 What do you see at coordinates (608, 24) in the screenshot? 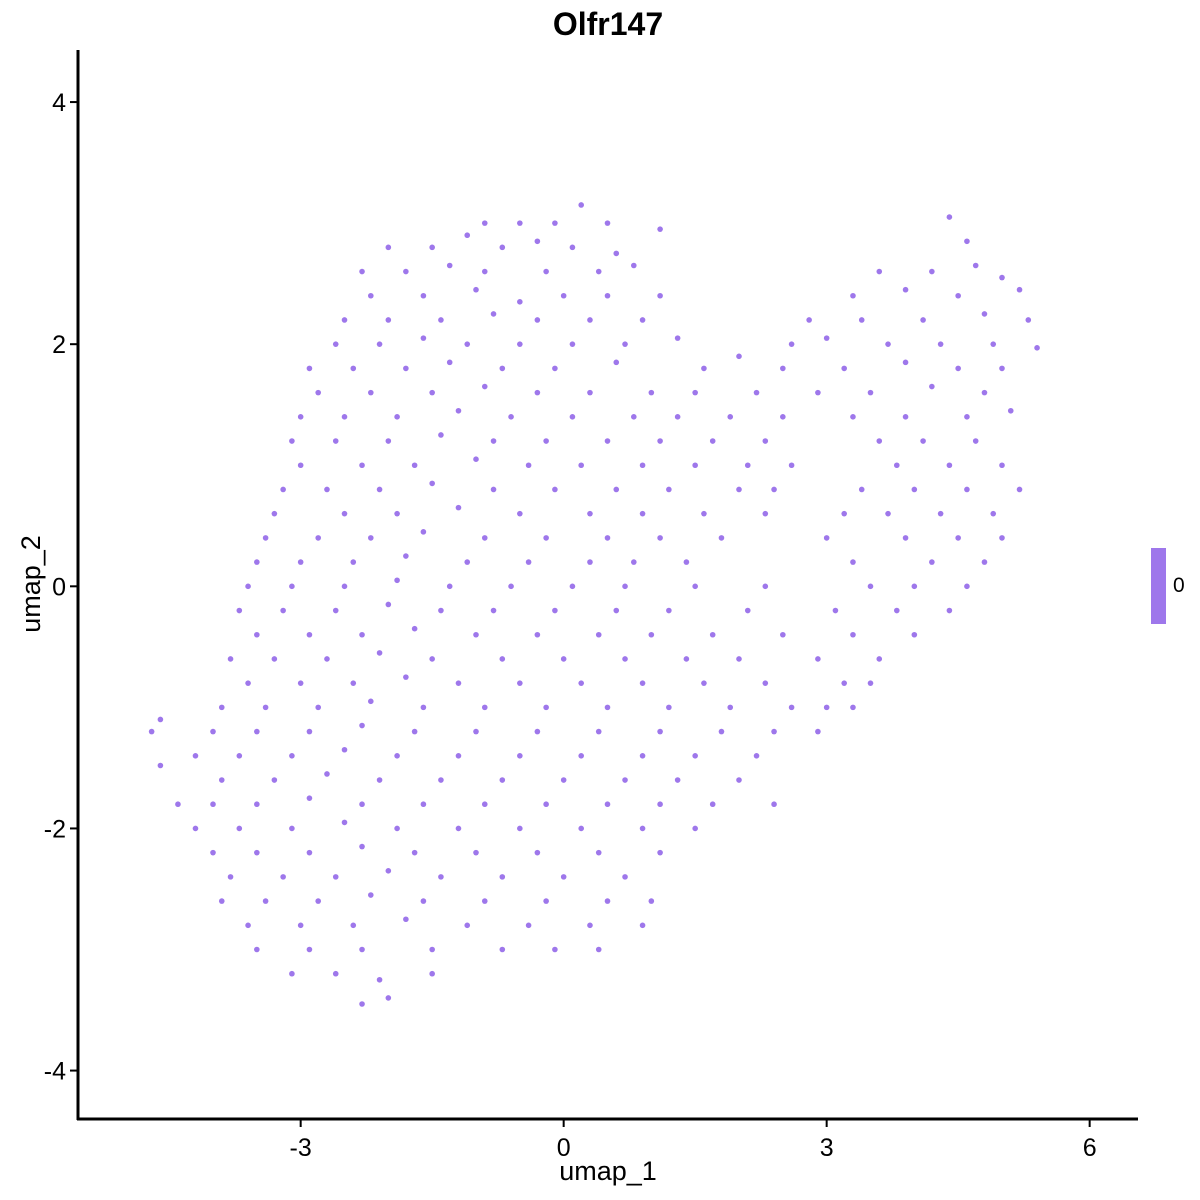
I see `chart-title: Olfr147` at bounding box center [608, 24].